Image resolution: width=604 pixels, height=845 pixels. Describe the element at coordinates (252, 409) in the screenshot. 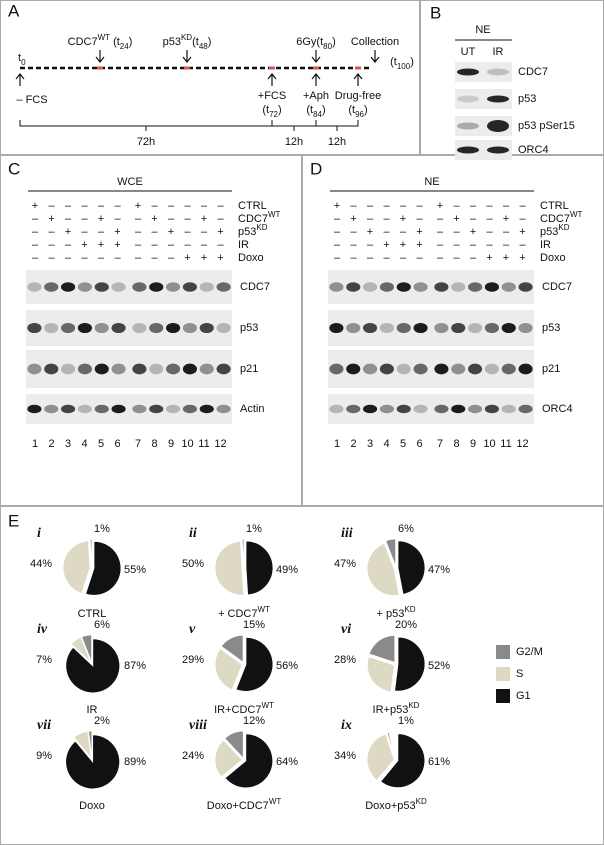

I see `blot-label: Actin` at that location.